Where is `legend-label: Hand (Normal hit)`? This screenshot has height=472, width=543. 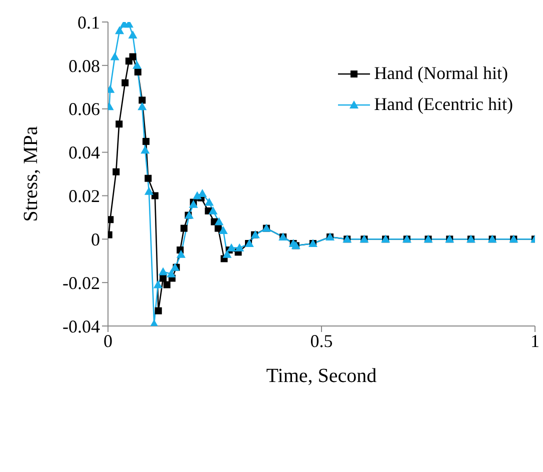 legend-label: Hand (Normal hit) is located at coordinates (441, 73).